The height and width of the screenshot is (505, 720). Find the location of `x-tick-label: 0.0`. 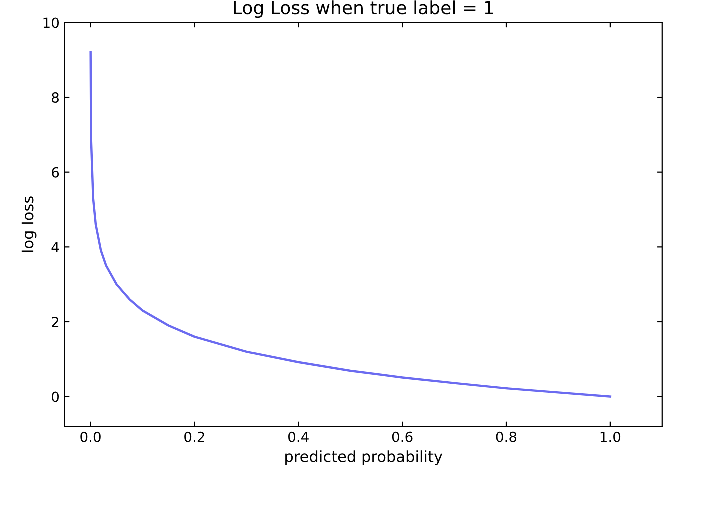

x-tick-label: 0.0 is located at coordinates (90, 437).